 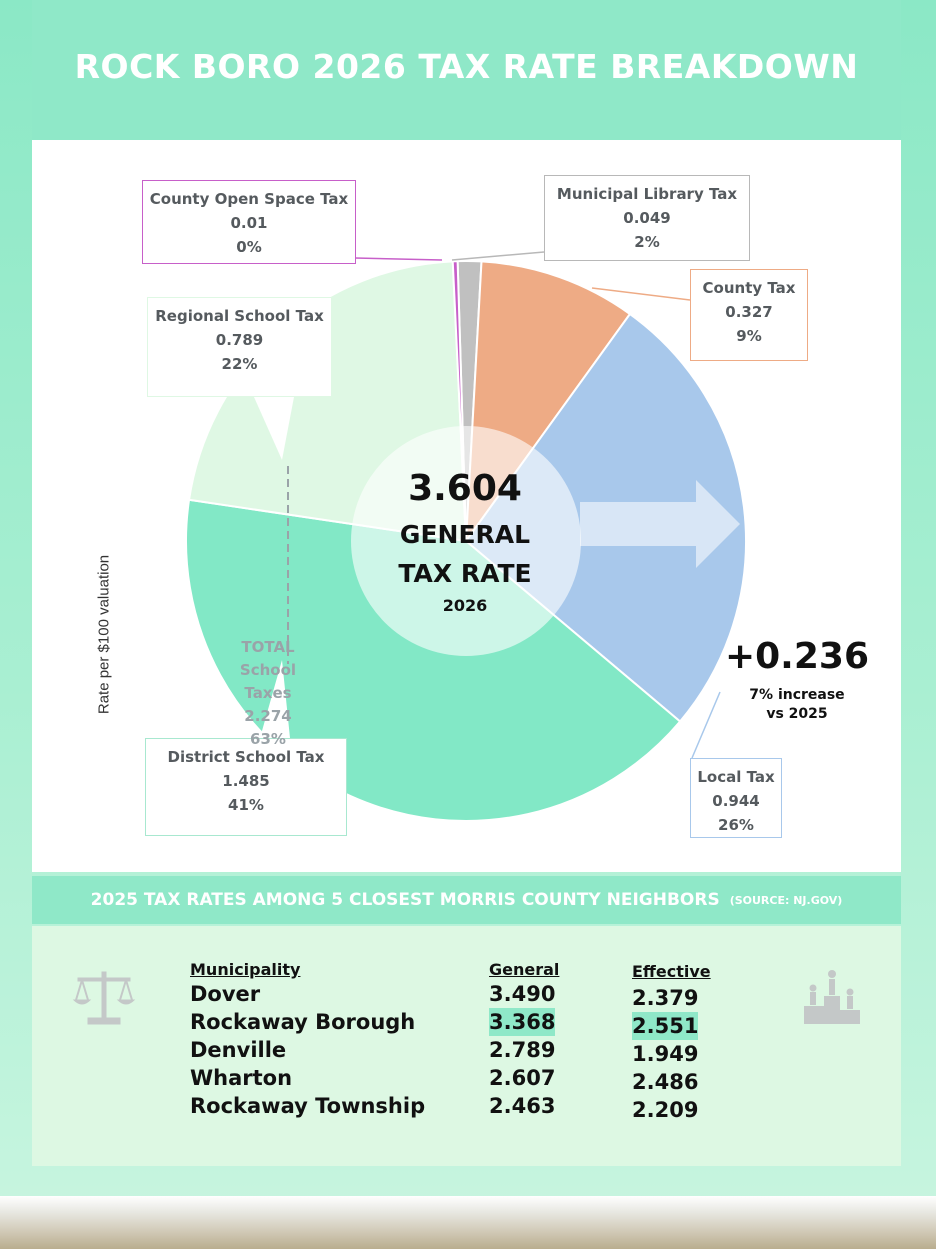 I want to click on school-total-l1: TOTAL, so click(x=268, y=647).